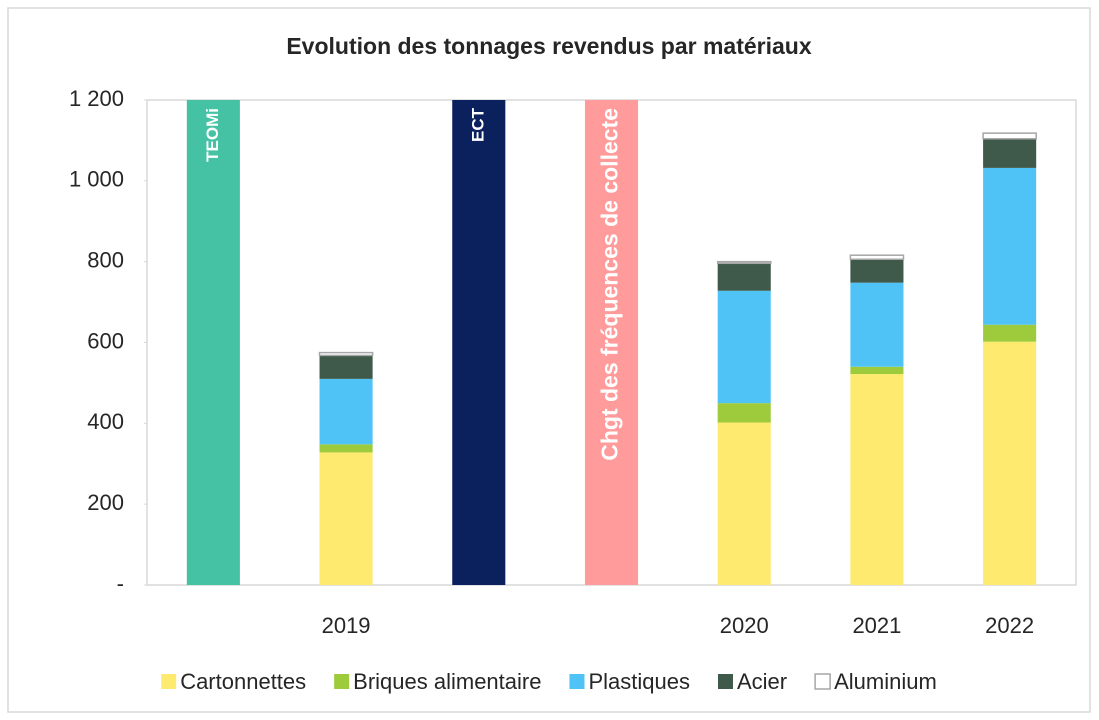 Image resolution: width=1099 pixels, height=720 pixels. What do you see at coordinates (96, 98) in the screenshot?
I see `y-tick-label: 1 200` at bounding box center [96, 98].